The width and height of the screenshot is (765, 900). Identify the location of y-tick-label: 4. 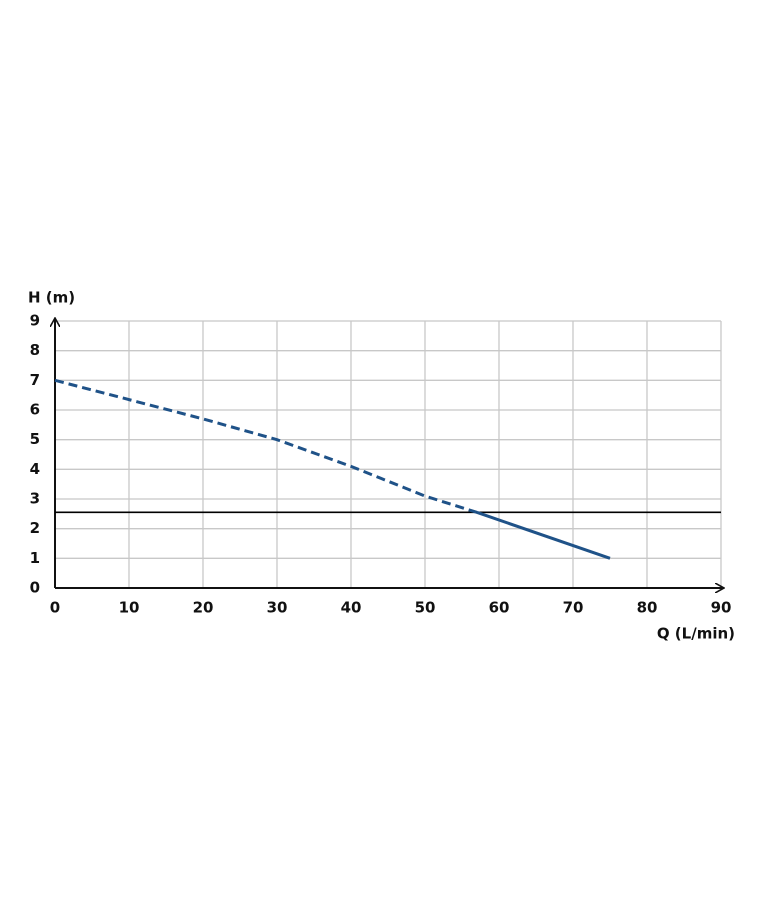
(35, 469).